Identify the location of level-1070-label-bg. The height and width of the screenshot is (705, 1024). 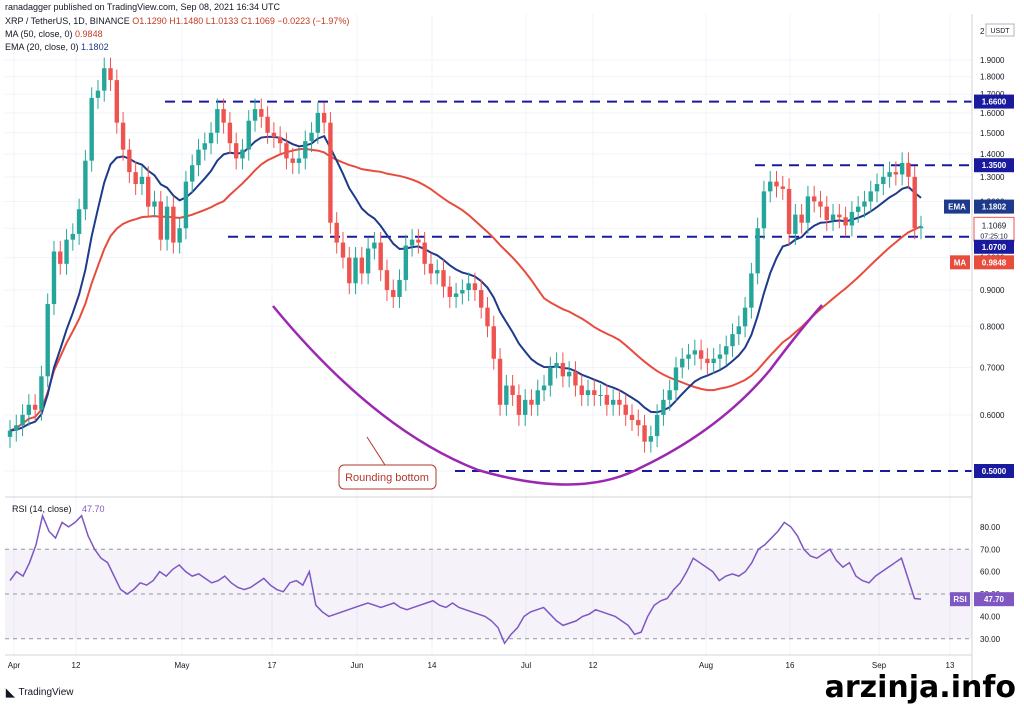
(994, 246).